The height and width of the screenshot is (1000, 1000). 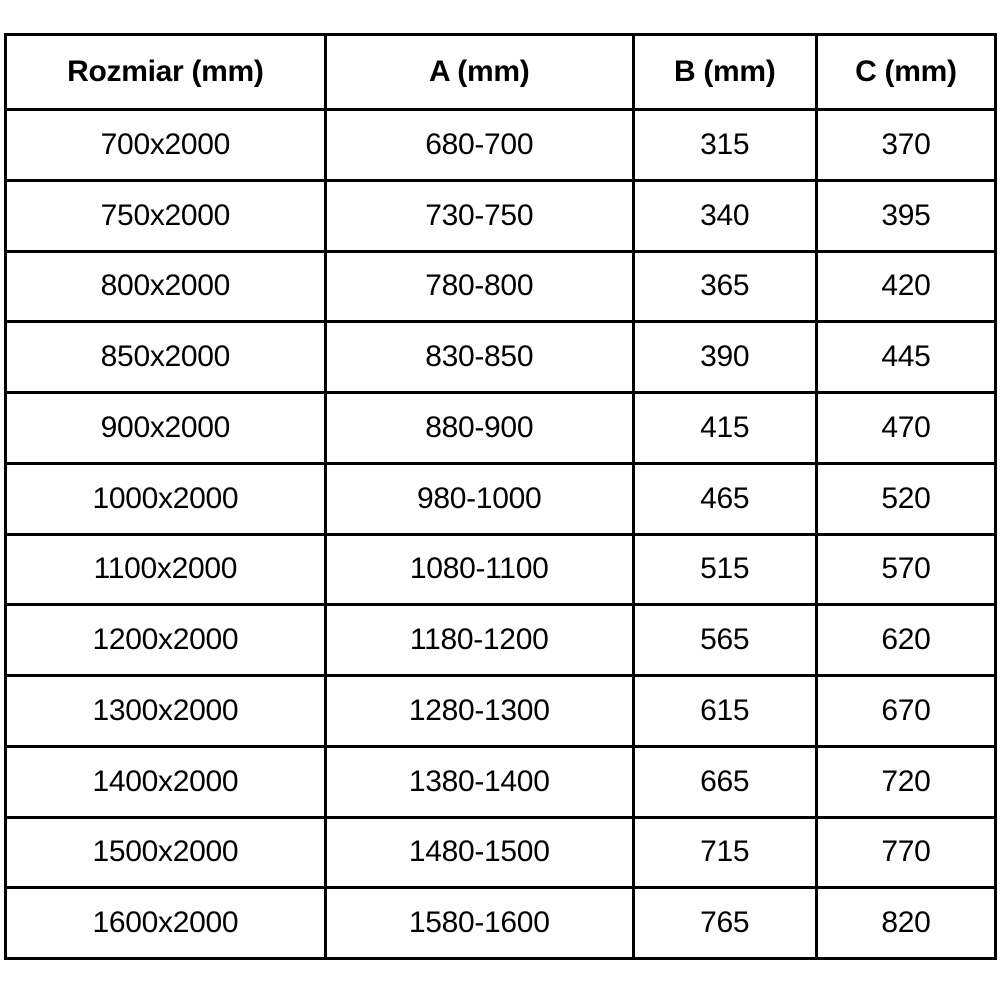 What do you see at coordinates (479, 640) in the screenshot?
I see `cell-a: 1180-1200` at bounding box center [479, 640].